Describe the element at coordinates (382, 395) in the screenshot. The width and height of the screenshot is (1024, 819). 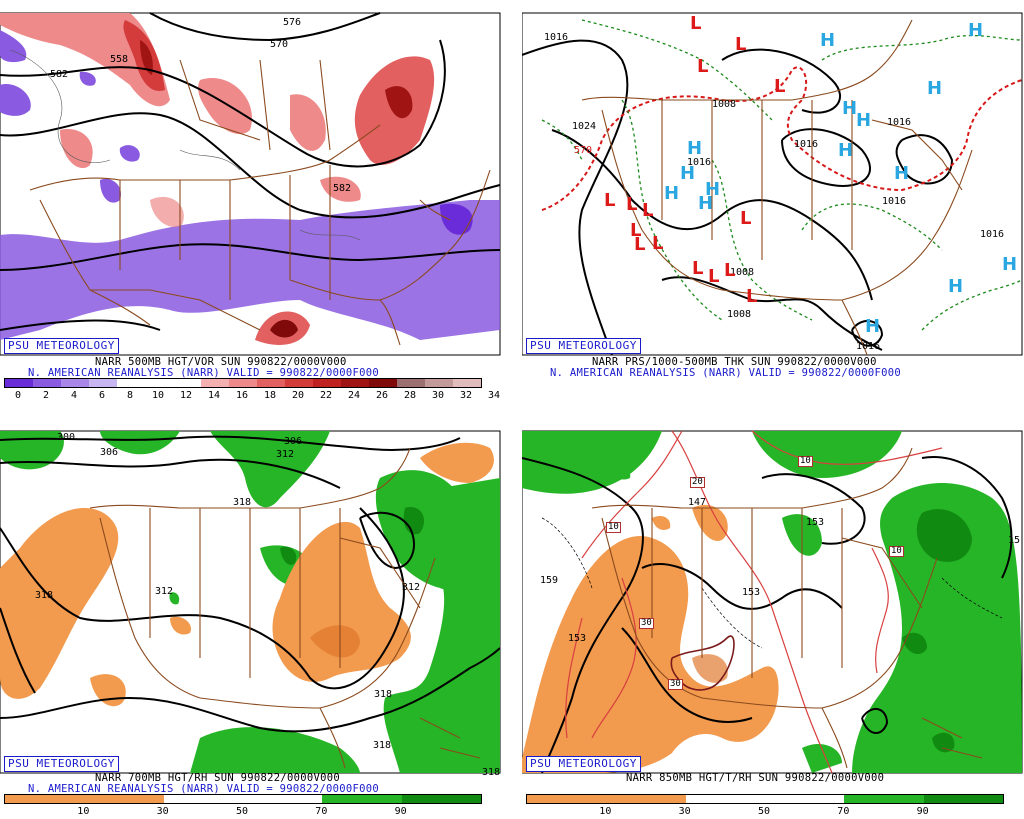
I see `colorbar-tick-label: 26` at that location.